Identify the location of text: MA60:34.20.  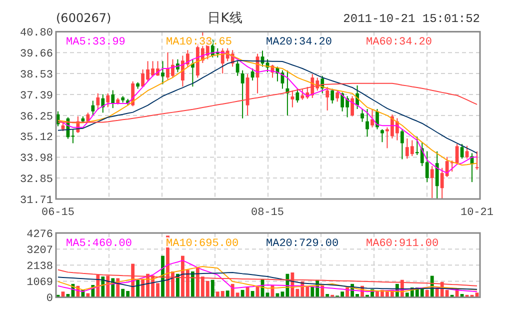
(399, 42).